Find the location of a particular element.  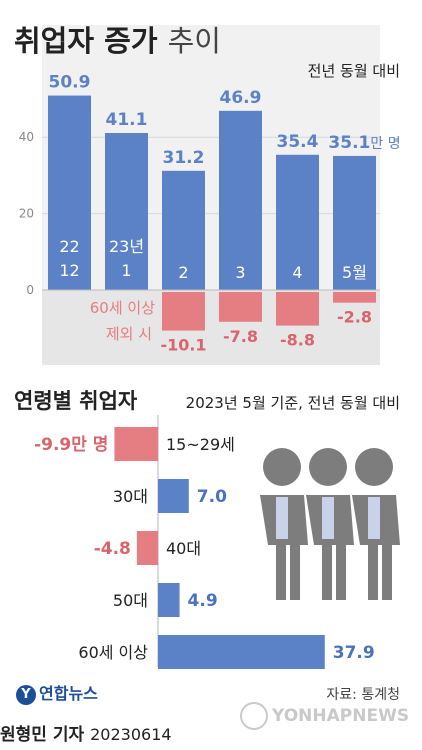

yonhap-logo: Y 연합뉴스 is located at coordinates (57, 692).